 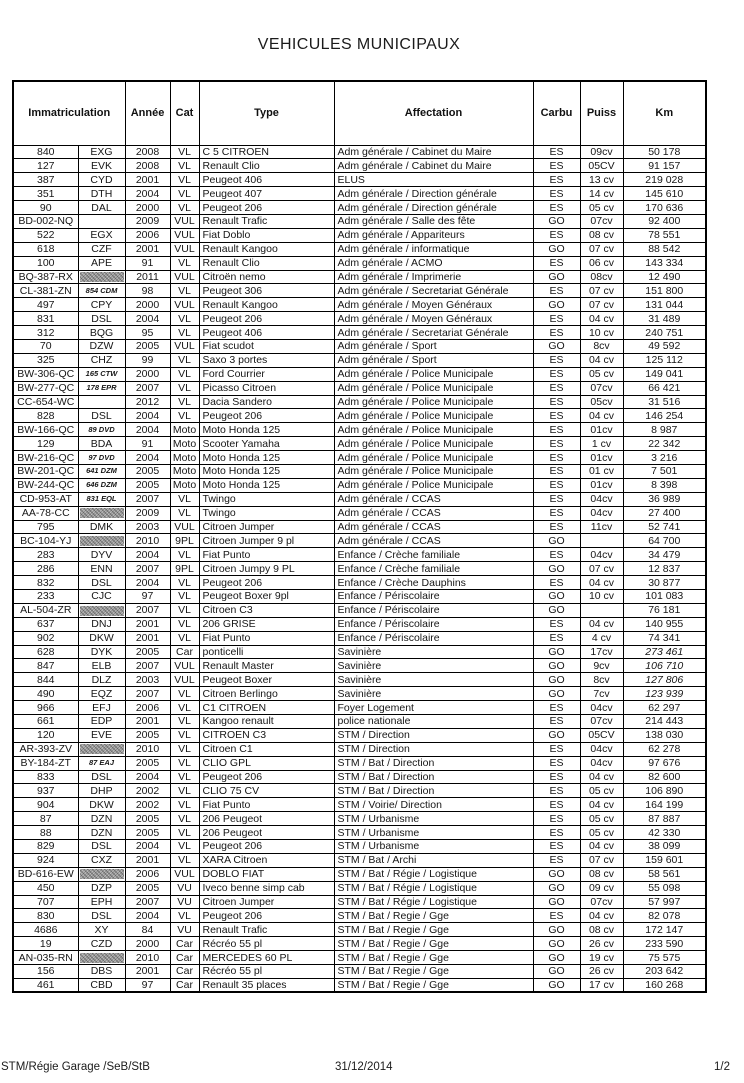 I want to click on immatriculation-cell: 833, so click(x=45, y=777).